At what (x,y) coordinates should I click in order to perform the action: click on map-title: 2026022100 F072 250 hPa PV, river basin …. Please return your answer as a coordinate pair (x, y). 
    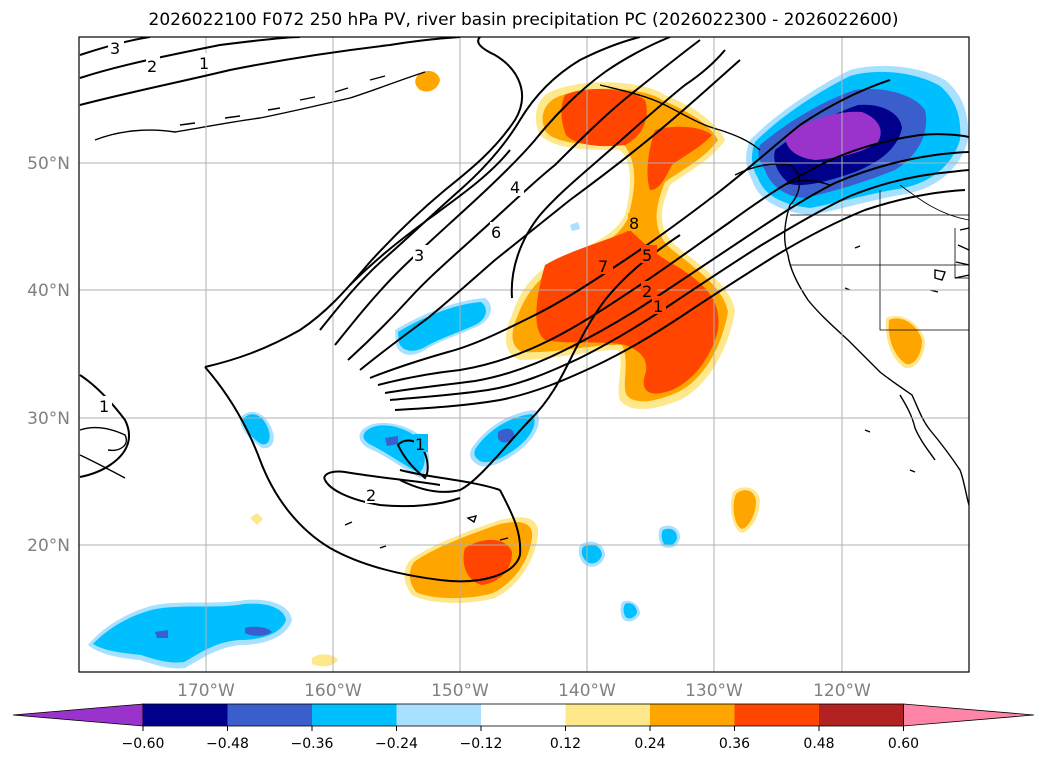
    Looking at the image, I should click on (523, 20).